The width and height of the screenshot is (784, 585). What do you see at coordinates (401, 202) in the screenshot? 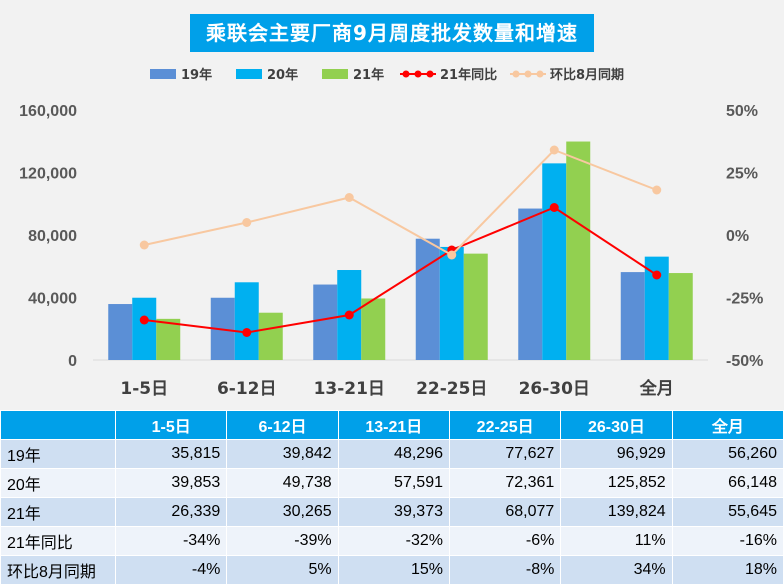
I see `line-环比8月同期` at bounding box center [401, 202].